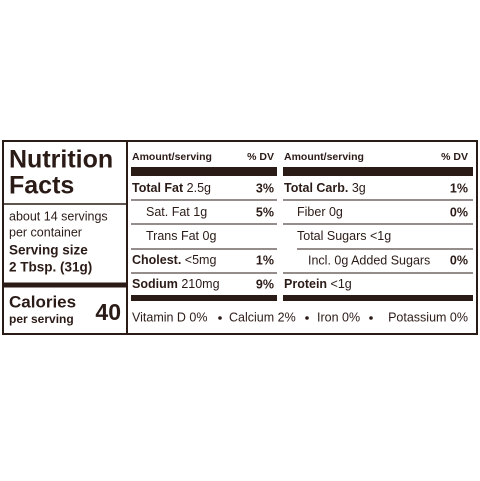 The width and height of the screenshot is (480, 481). I want to click on row-amount: 2.5g, so click(199, 188).